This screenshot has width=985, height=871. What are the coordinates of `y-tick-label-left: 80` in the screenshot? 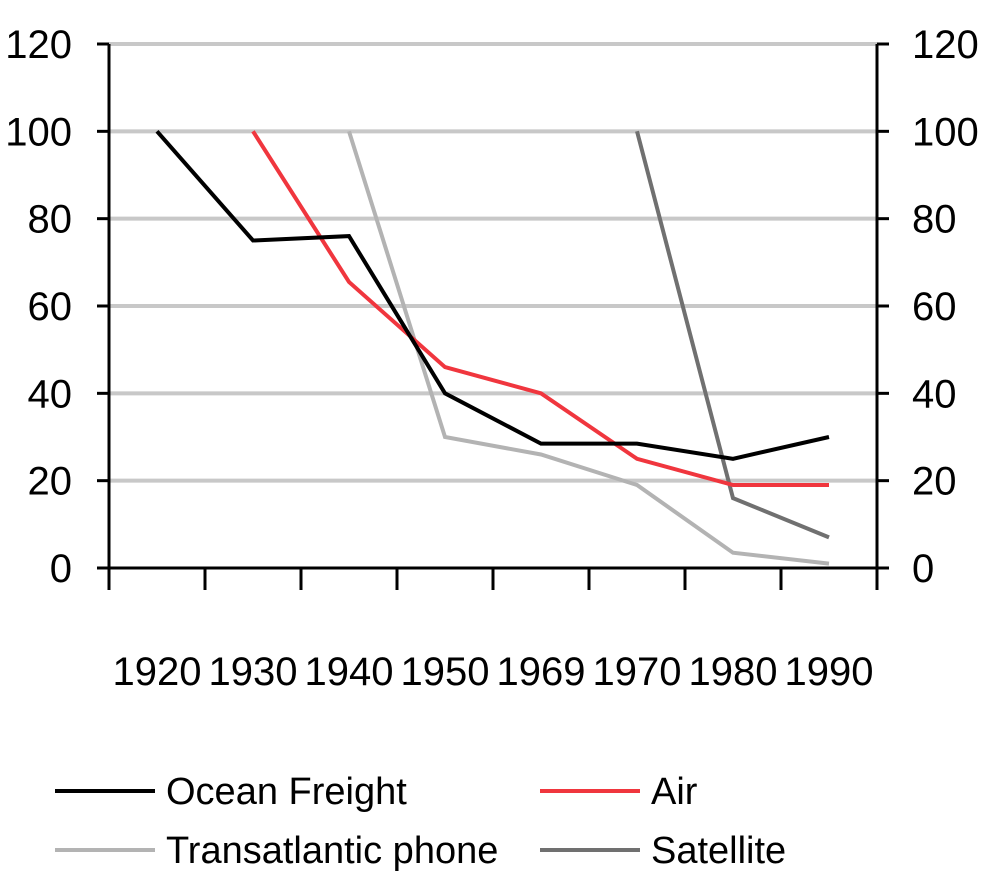 It's located at (50, 220).